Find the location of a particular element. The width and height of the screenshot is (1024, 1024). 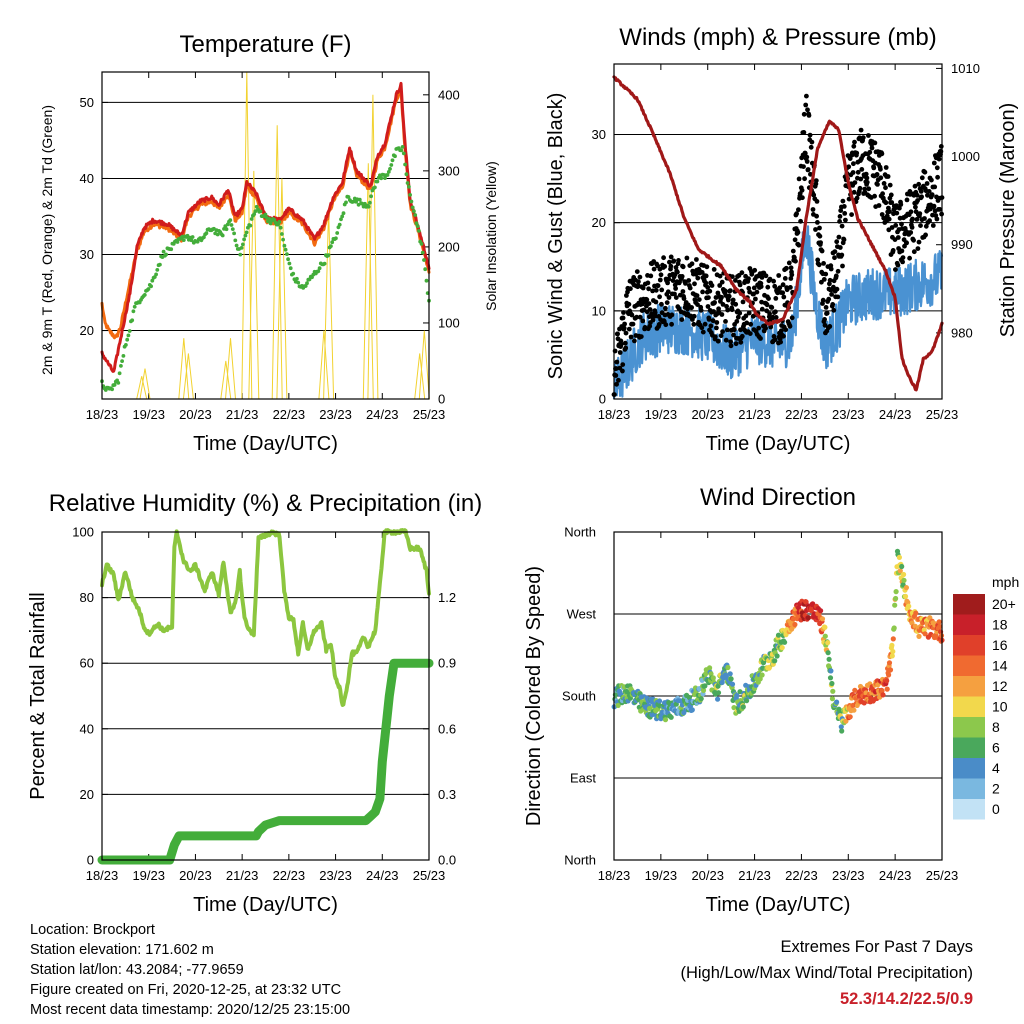

y2-tick-label: 0.0 is located at coordinates (447, 860).